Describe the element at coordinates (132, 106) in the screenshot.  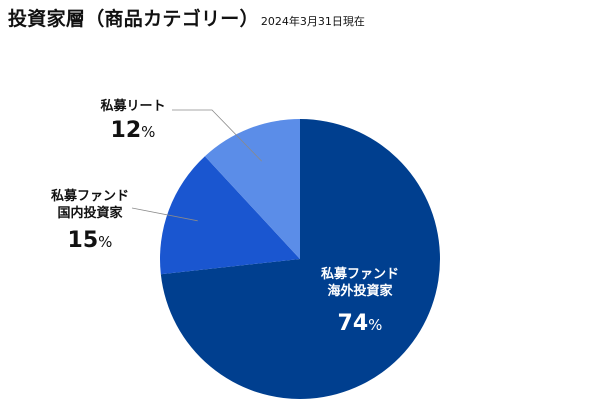
I see `slice-name-2-line-0: 私募リート` at that location.